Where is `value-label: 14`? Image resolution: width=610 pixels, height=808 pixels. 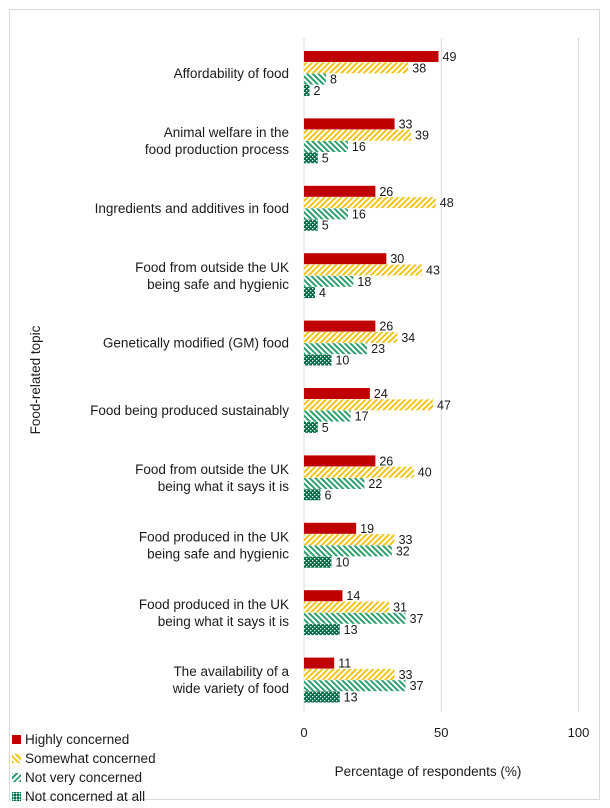
value-label: 14 is located at coordinates (353, 596).